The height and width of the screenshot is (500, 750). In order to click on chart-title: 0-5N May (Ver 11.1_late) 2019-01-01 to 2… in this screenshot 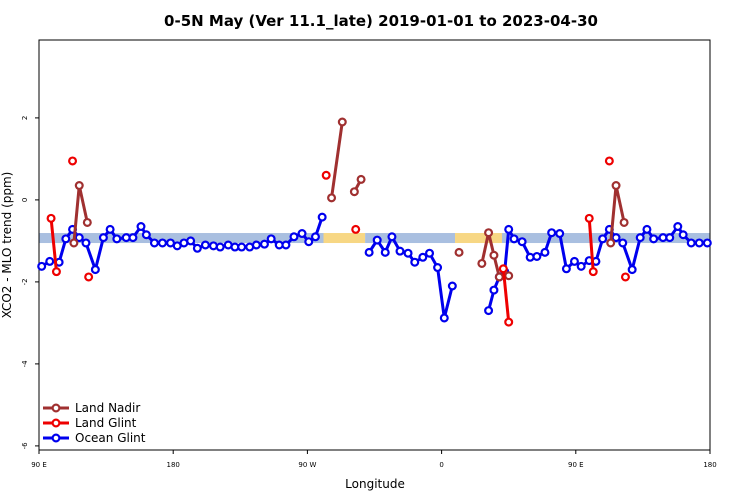, I will do `click(381, 21)`.